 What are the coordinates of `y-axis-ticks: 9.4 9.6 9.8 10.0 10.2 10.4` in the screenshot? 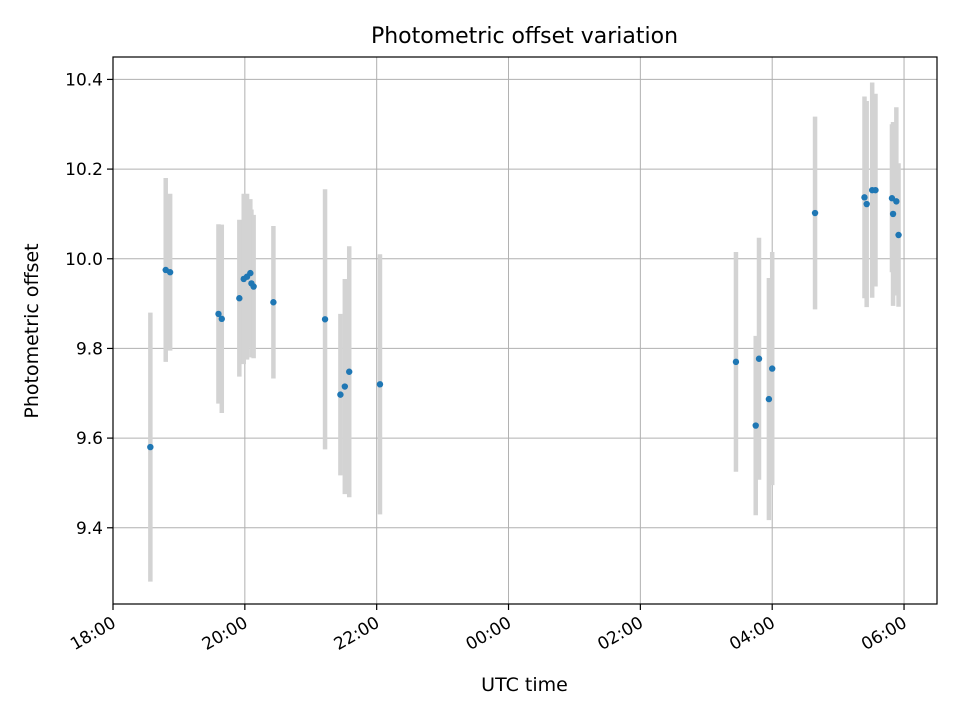 It's located at (89, 304).